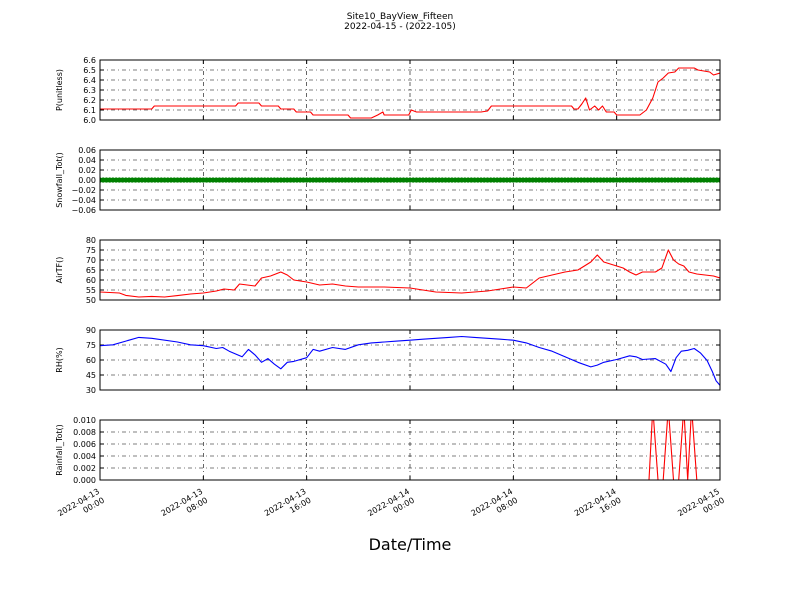 The height and width of the screenshot is (604, 800). Describe the element at coordinates (185, 507) in the screenshot. I see `x-tick-label: 2022-04-1308:00` at that location.